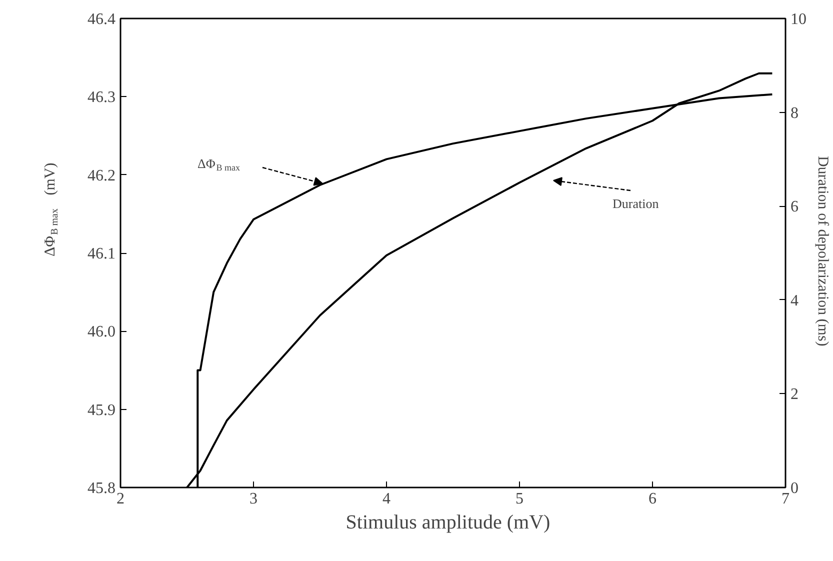  What do you see at coordinates (51, 209) in the screenshot?
I see `text: ΔΦB max (mV)` at bounding box center [51, 209].